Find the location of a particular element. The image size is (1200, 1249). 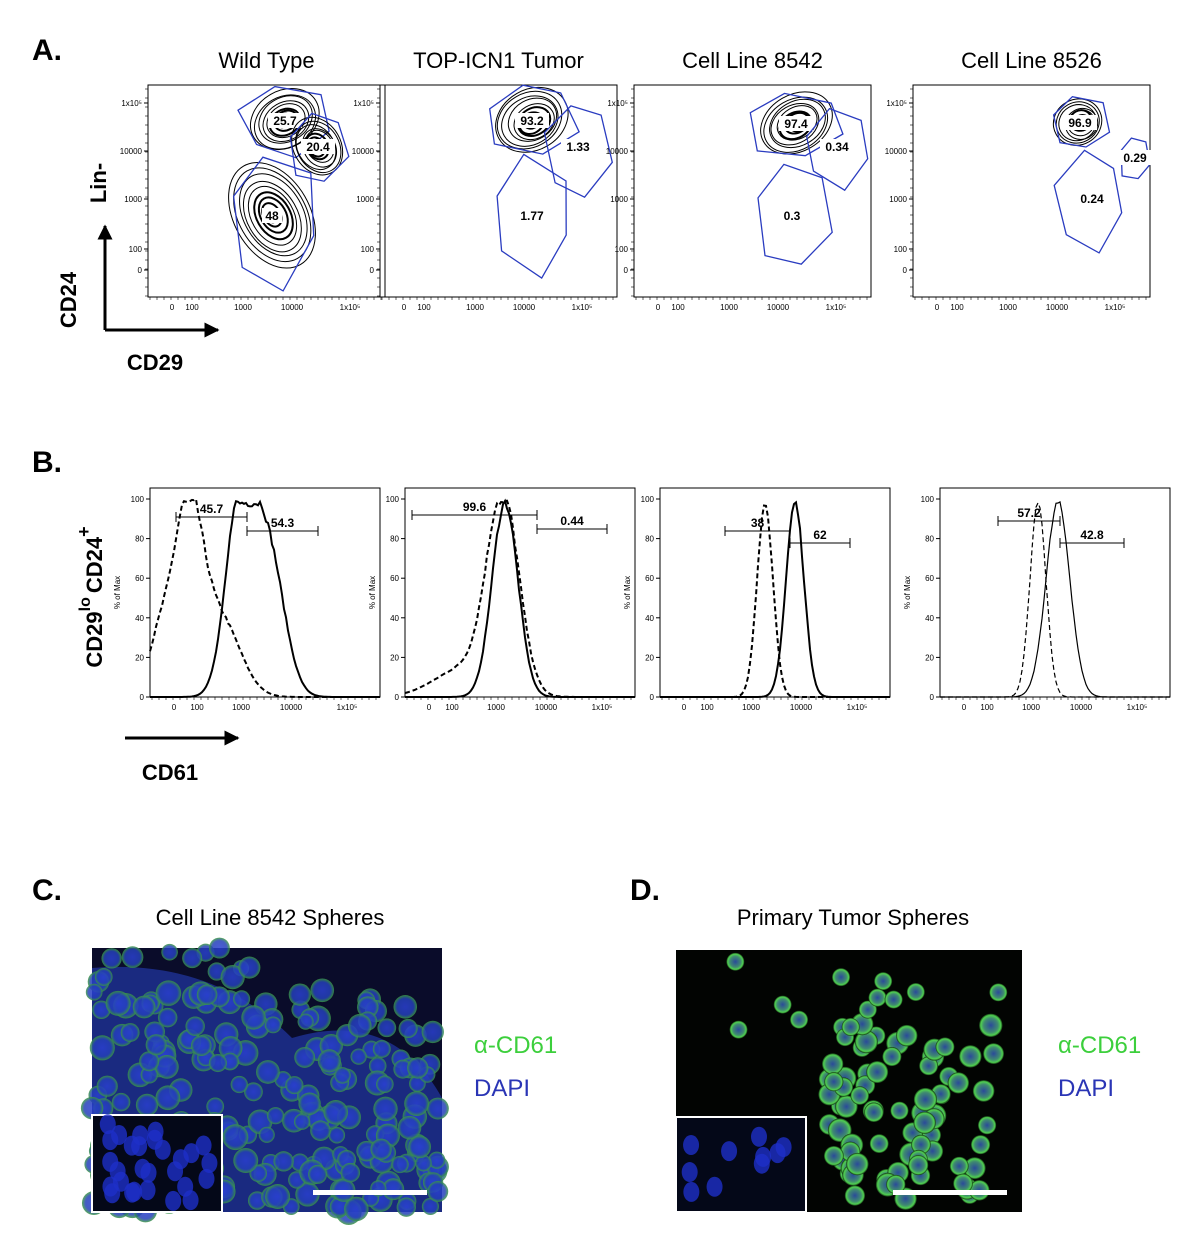

gate-value: 48 is located at coordinates (272, 216).